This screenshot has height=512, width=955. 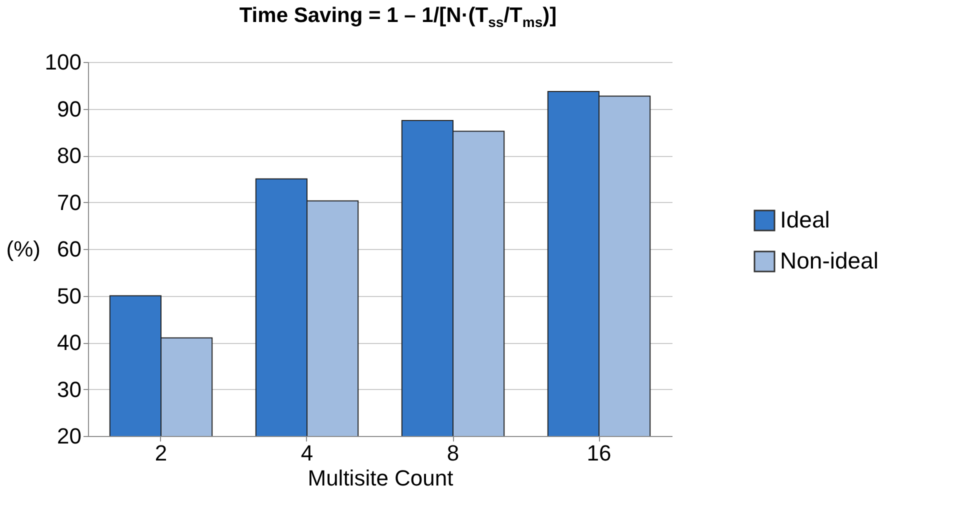 What do you see at coordinates (307, 453) in the screenshot?
I see `x-tick-label: 4` at bounding box center [307, 453].